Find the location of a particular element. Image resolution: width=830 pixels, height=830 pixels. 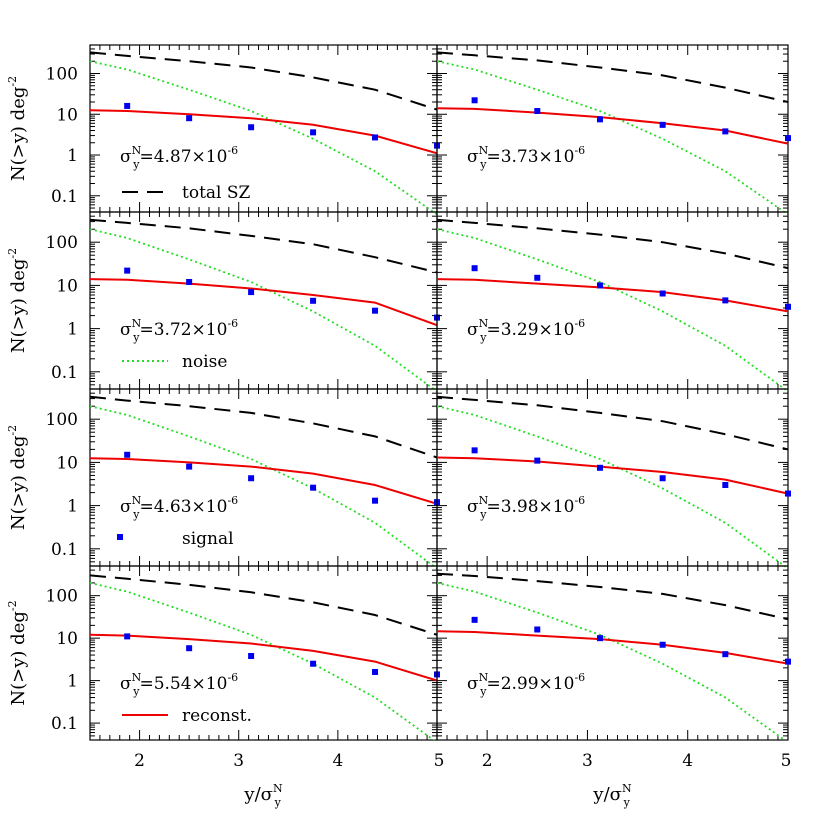

legend-label: noise is located at coordinates (204, 362).